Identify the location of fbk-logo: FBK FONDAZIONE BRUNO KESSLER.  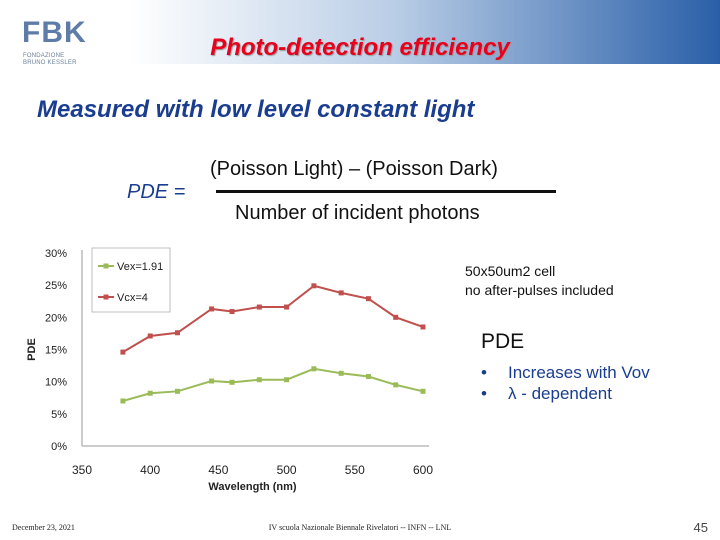
(57, 44).